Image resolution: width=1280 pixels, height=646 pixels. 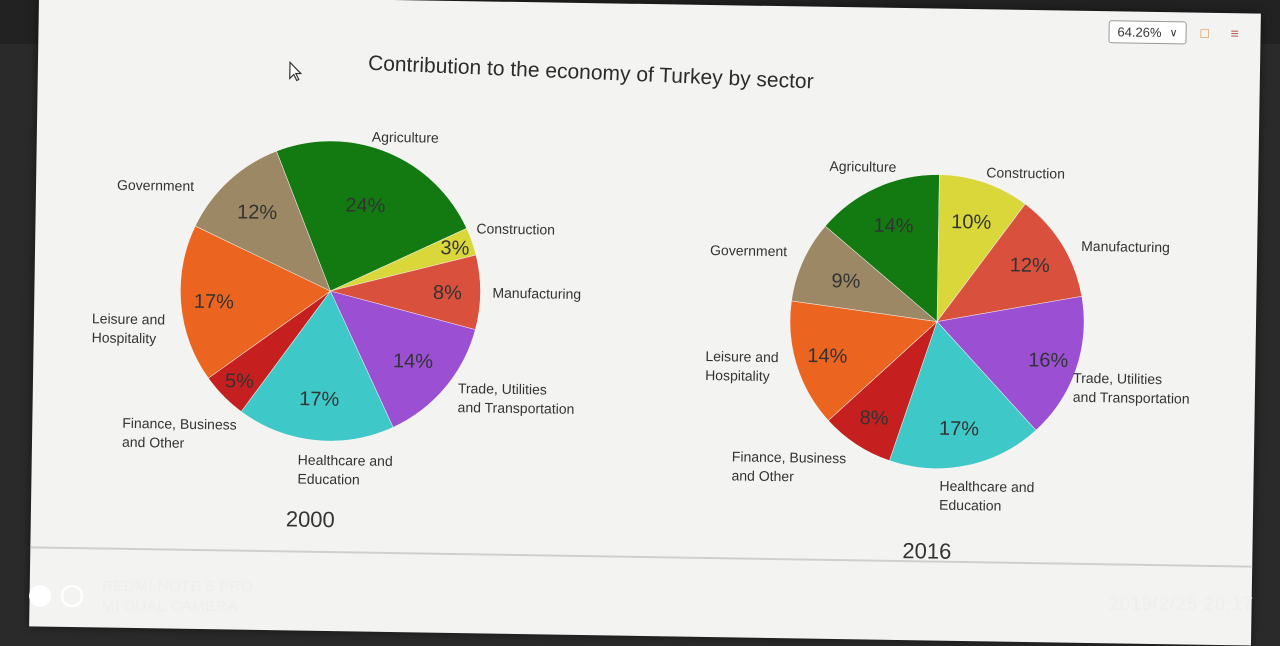 I want to click on camera-watermark: REDMI NOTE 5 PRO MI DUAL CAMERA, so click(x=140, y=597).